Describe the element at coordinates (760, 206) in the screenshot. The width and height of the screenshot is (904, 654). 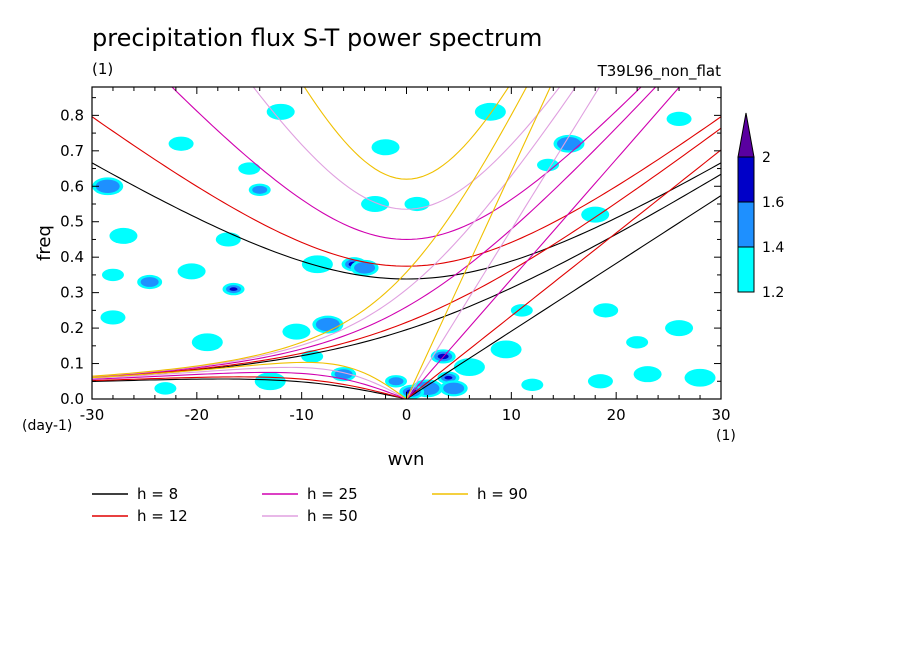
I see `colorbar: 1.2 1.4 1.6 2` at that location.